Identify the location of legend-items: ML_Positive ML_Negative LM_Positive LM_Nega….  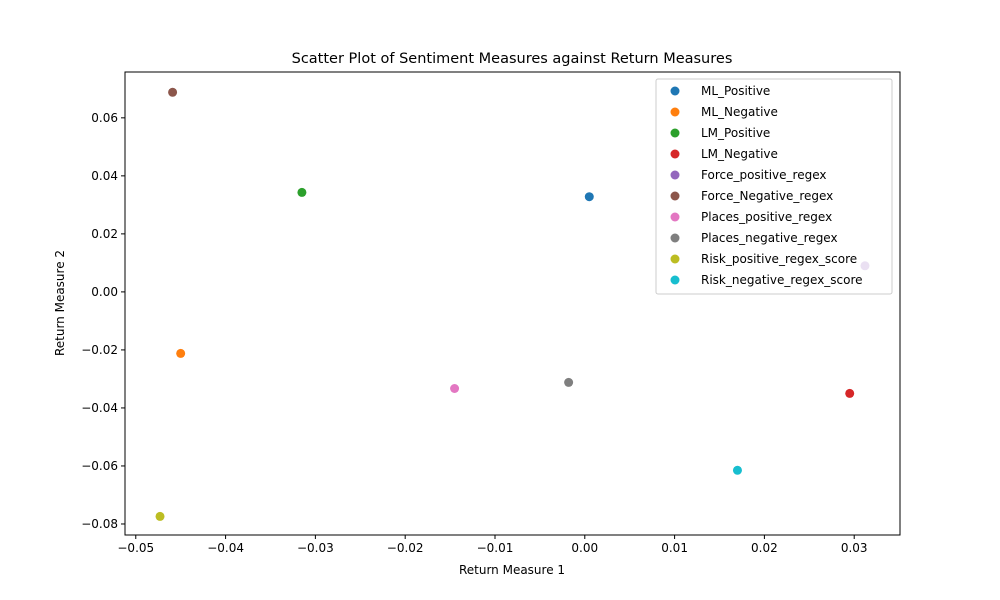
(766, 185).